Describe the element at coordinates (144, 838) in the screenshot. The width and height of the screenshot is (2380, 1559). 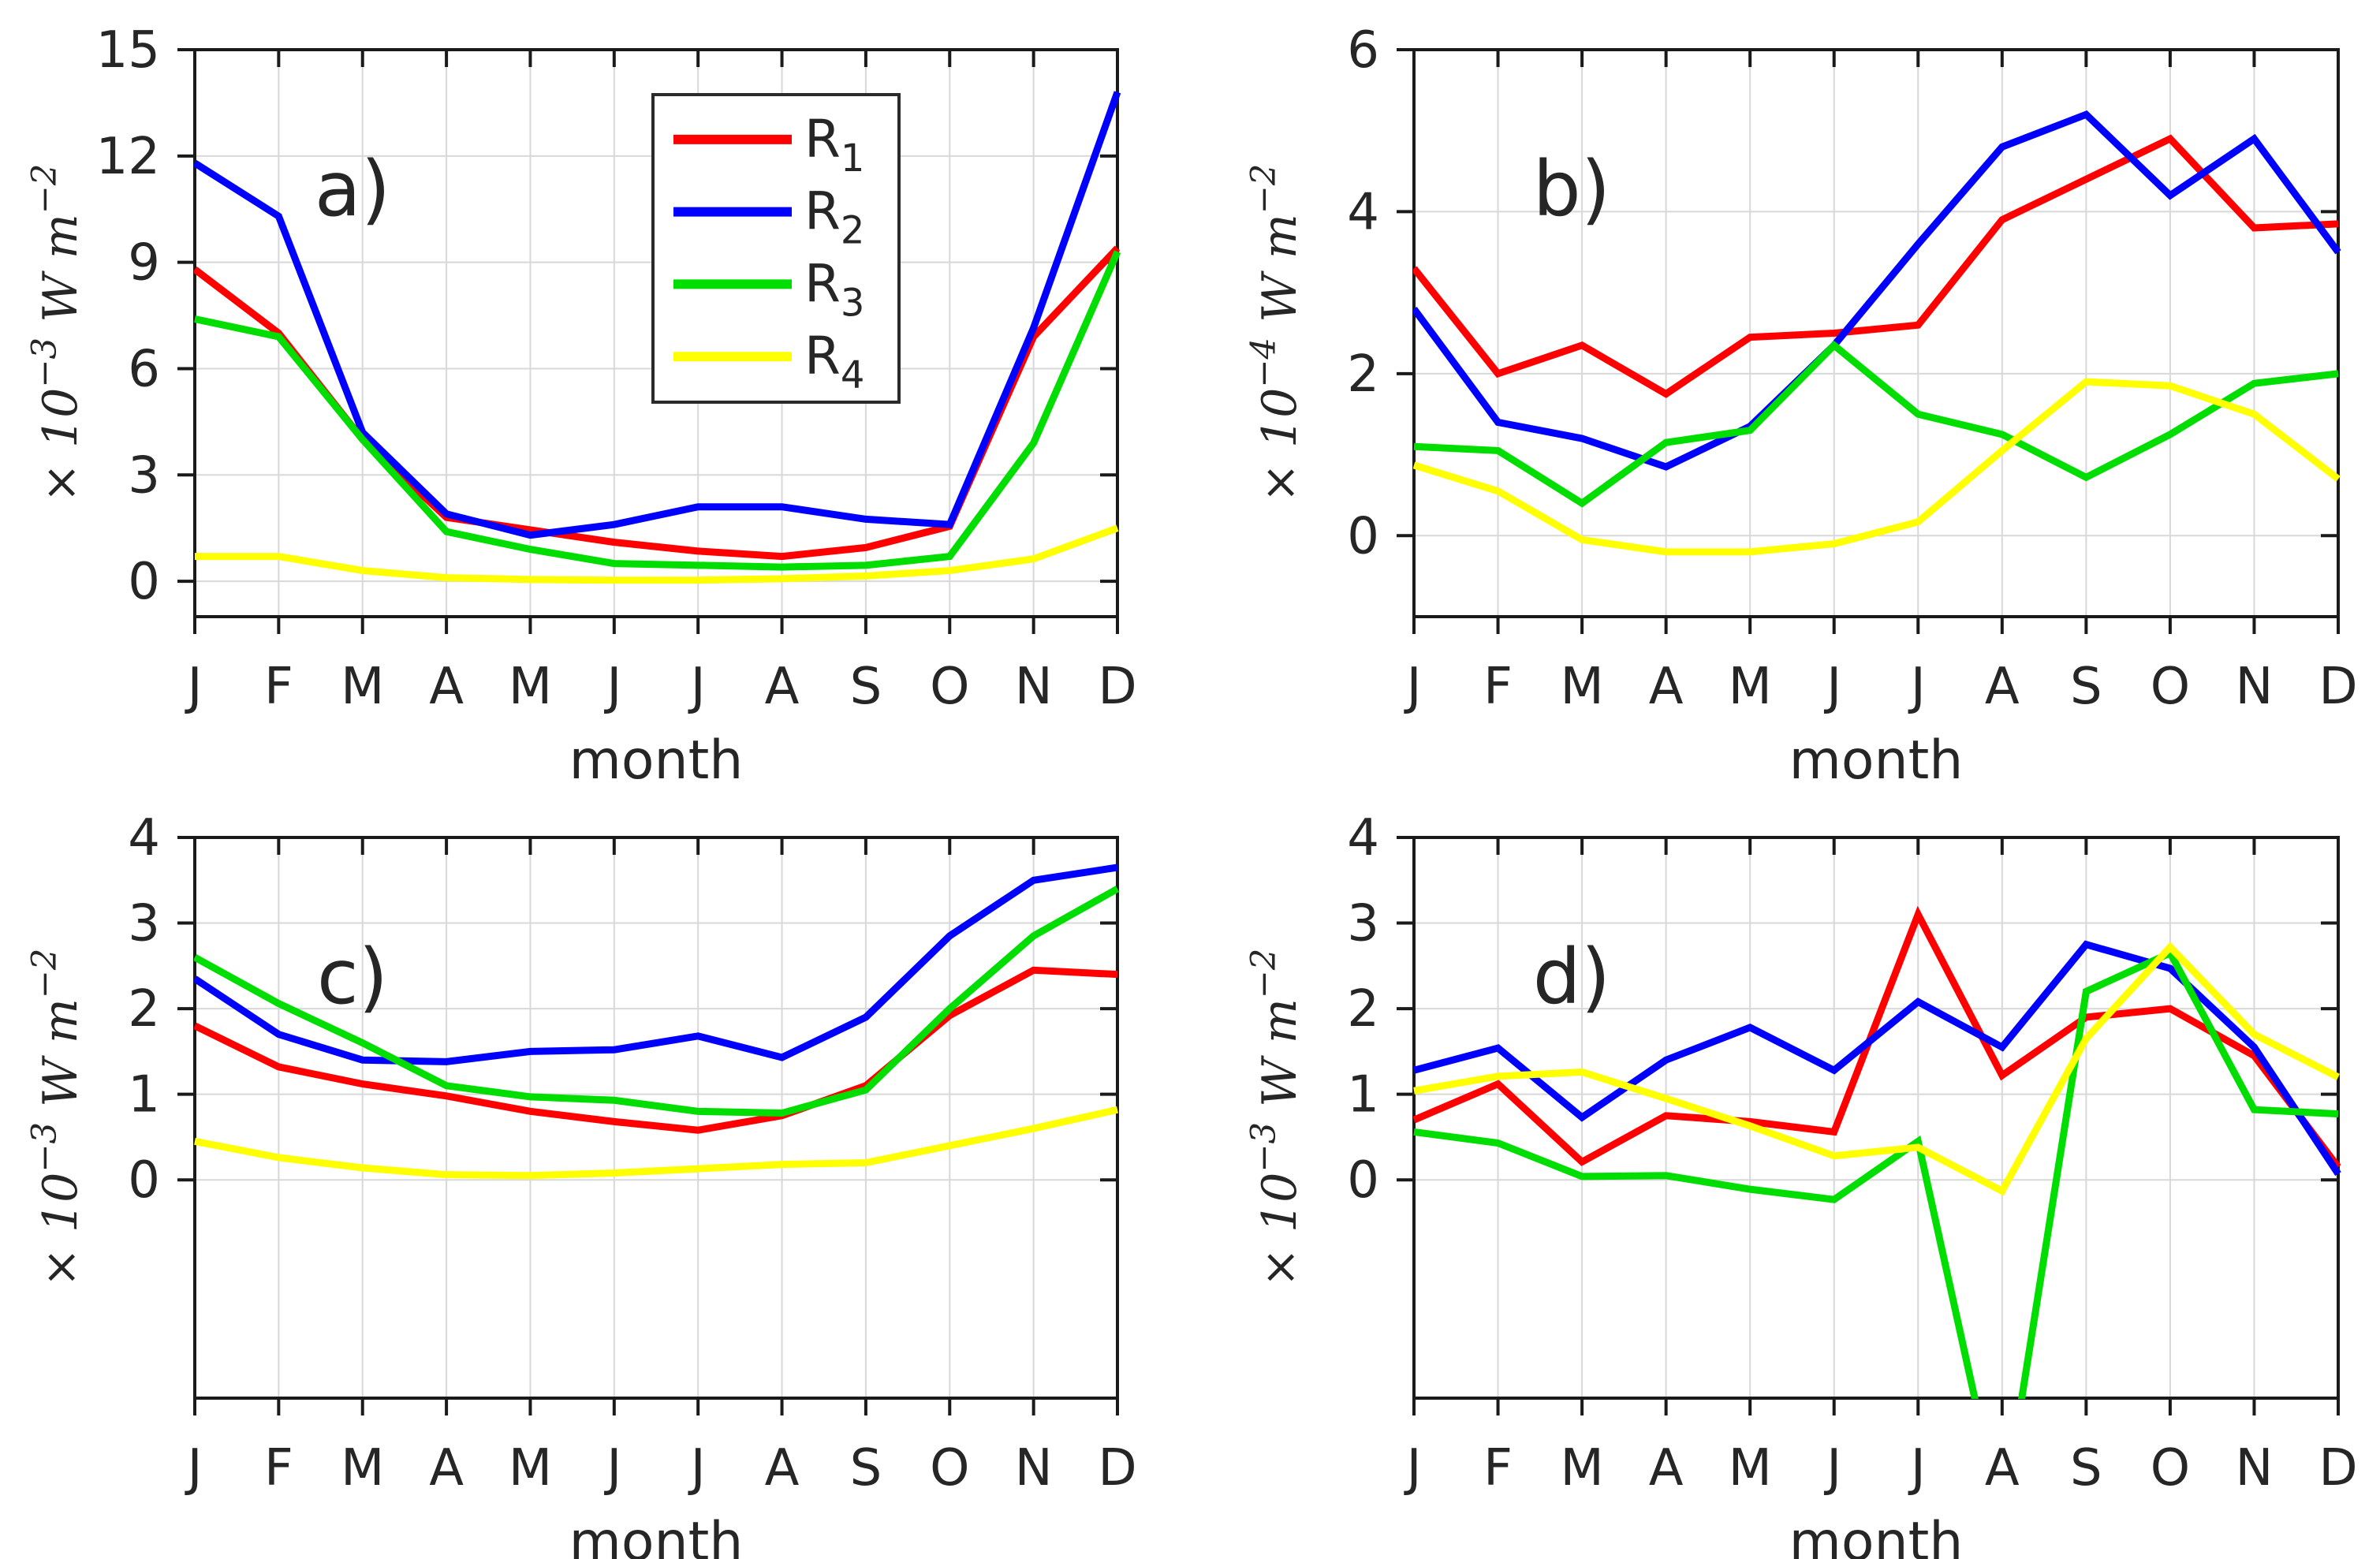
I see `y-tick-label: 4` at that location.